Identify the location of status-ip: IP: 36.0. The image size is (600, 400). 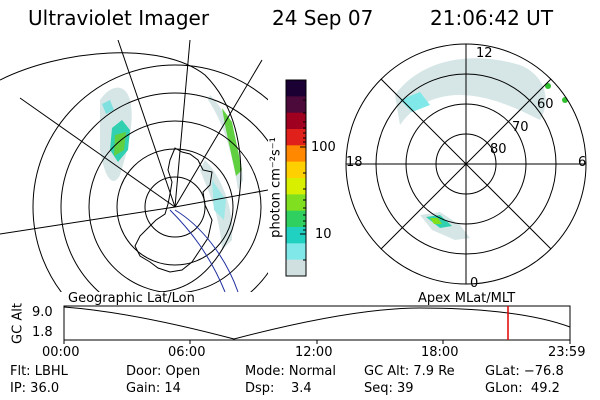
(35, 388).